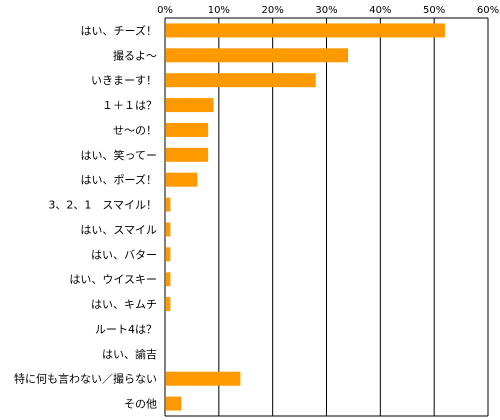  What do you see at coordinates (119, 180) in the screenshot?
I see `category-label: はい、ポーズ！` at bounding box center [119, 180].